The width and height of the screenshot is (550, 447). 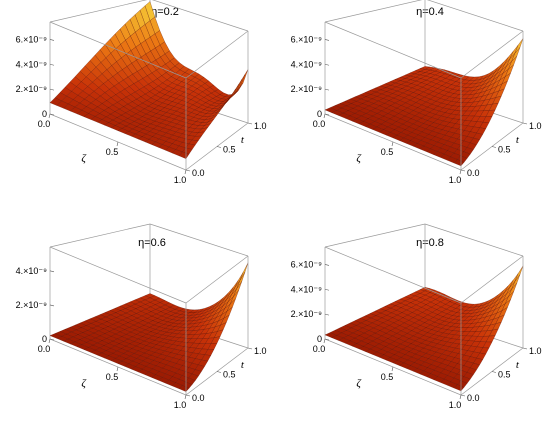 What do you see at coordinates (430, 12) in the screenshot?
I see `panel-title: η=0.4` at bounding box center [430, 12].